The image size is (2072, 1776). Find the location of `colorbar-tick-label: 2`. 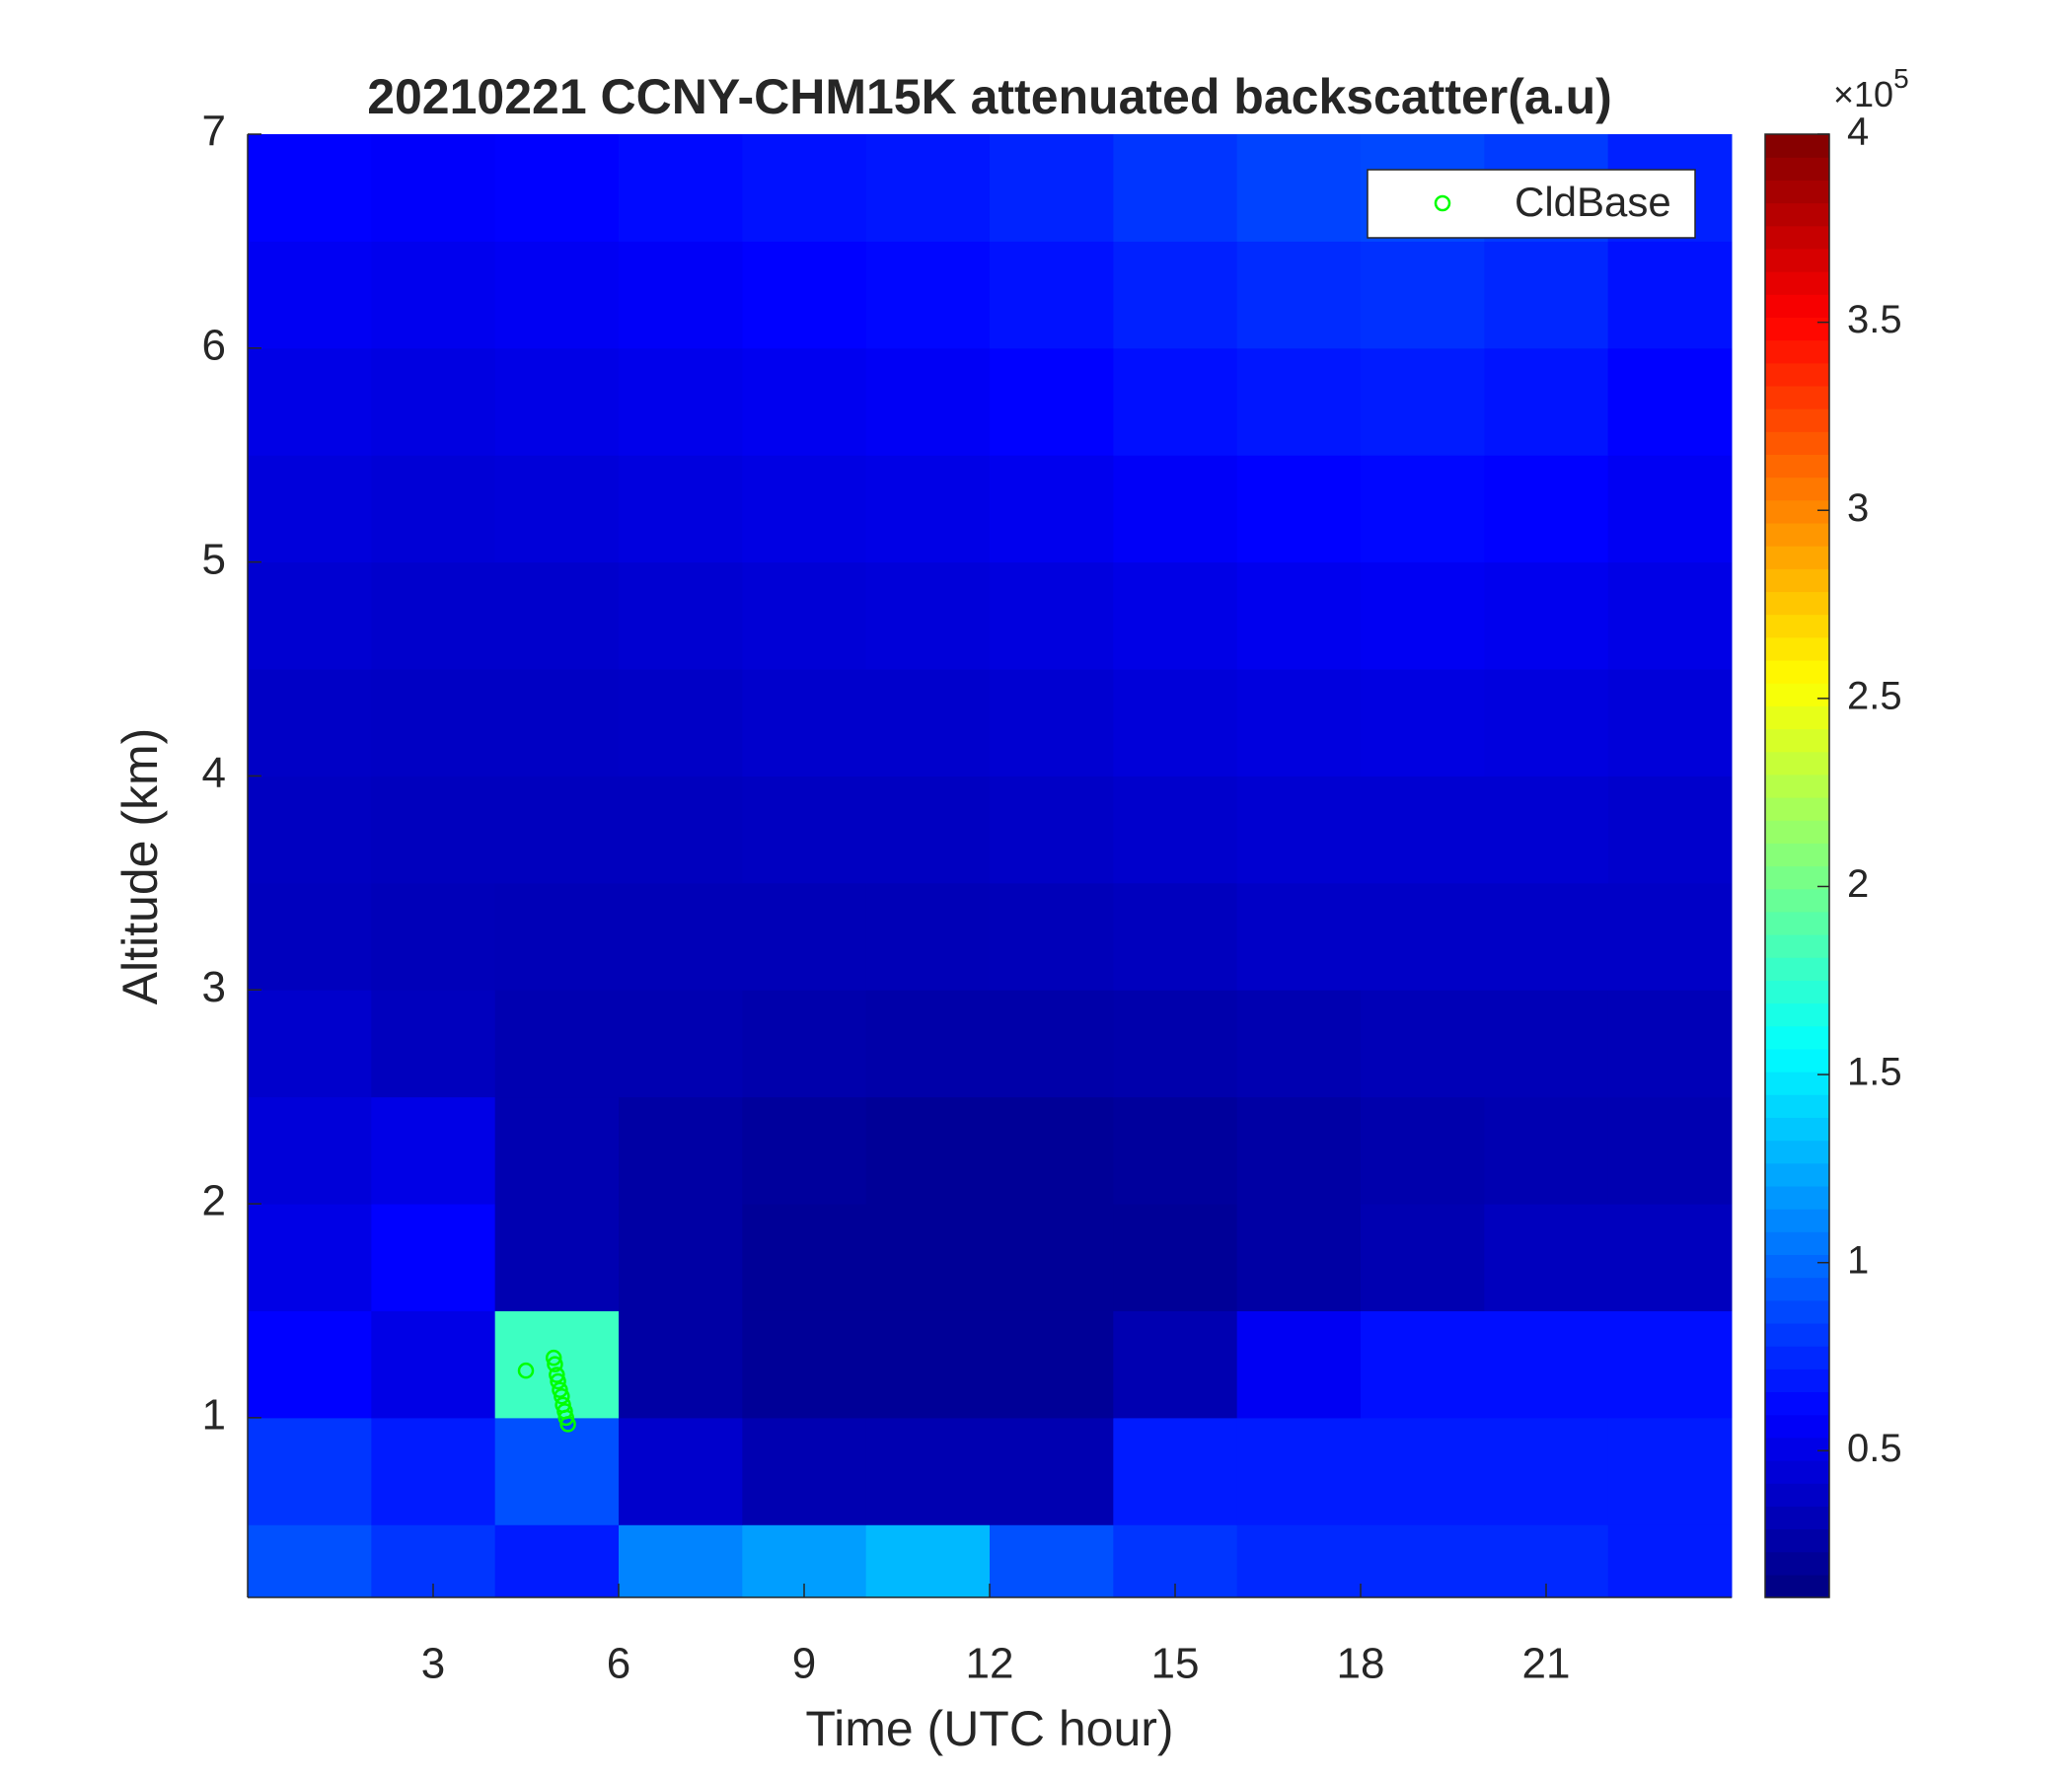

colorbar-tick-label: 2 is located at coordinates (1858, 884).